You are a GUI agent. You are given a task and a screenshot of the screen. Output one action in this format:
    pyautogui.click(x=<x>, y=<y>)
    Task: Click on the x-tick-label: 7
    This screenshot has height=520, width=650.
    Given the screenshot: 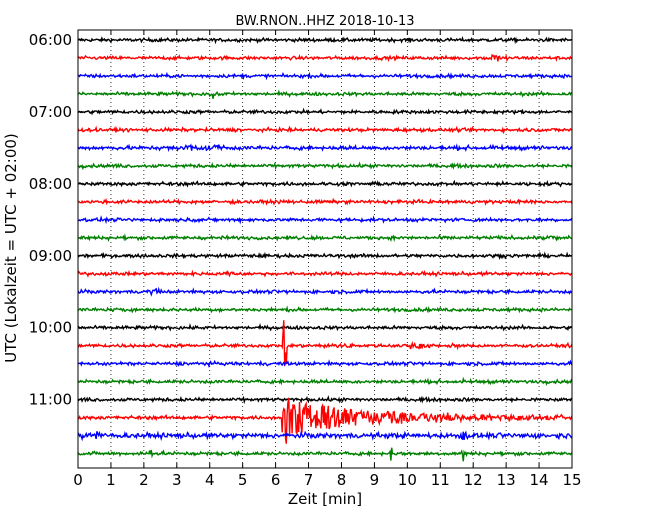 What is the action you would take?
    pyautogui.click(x=309, y=480)
    